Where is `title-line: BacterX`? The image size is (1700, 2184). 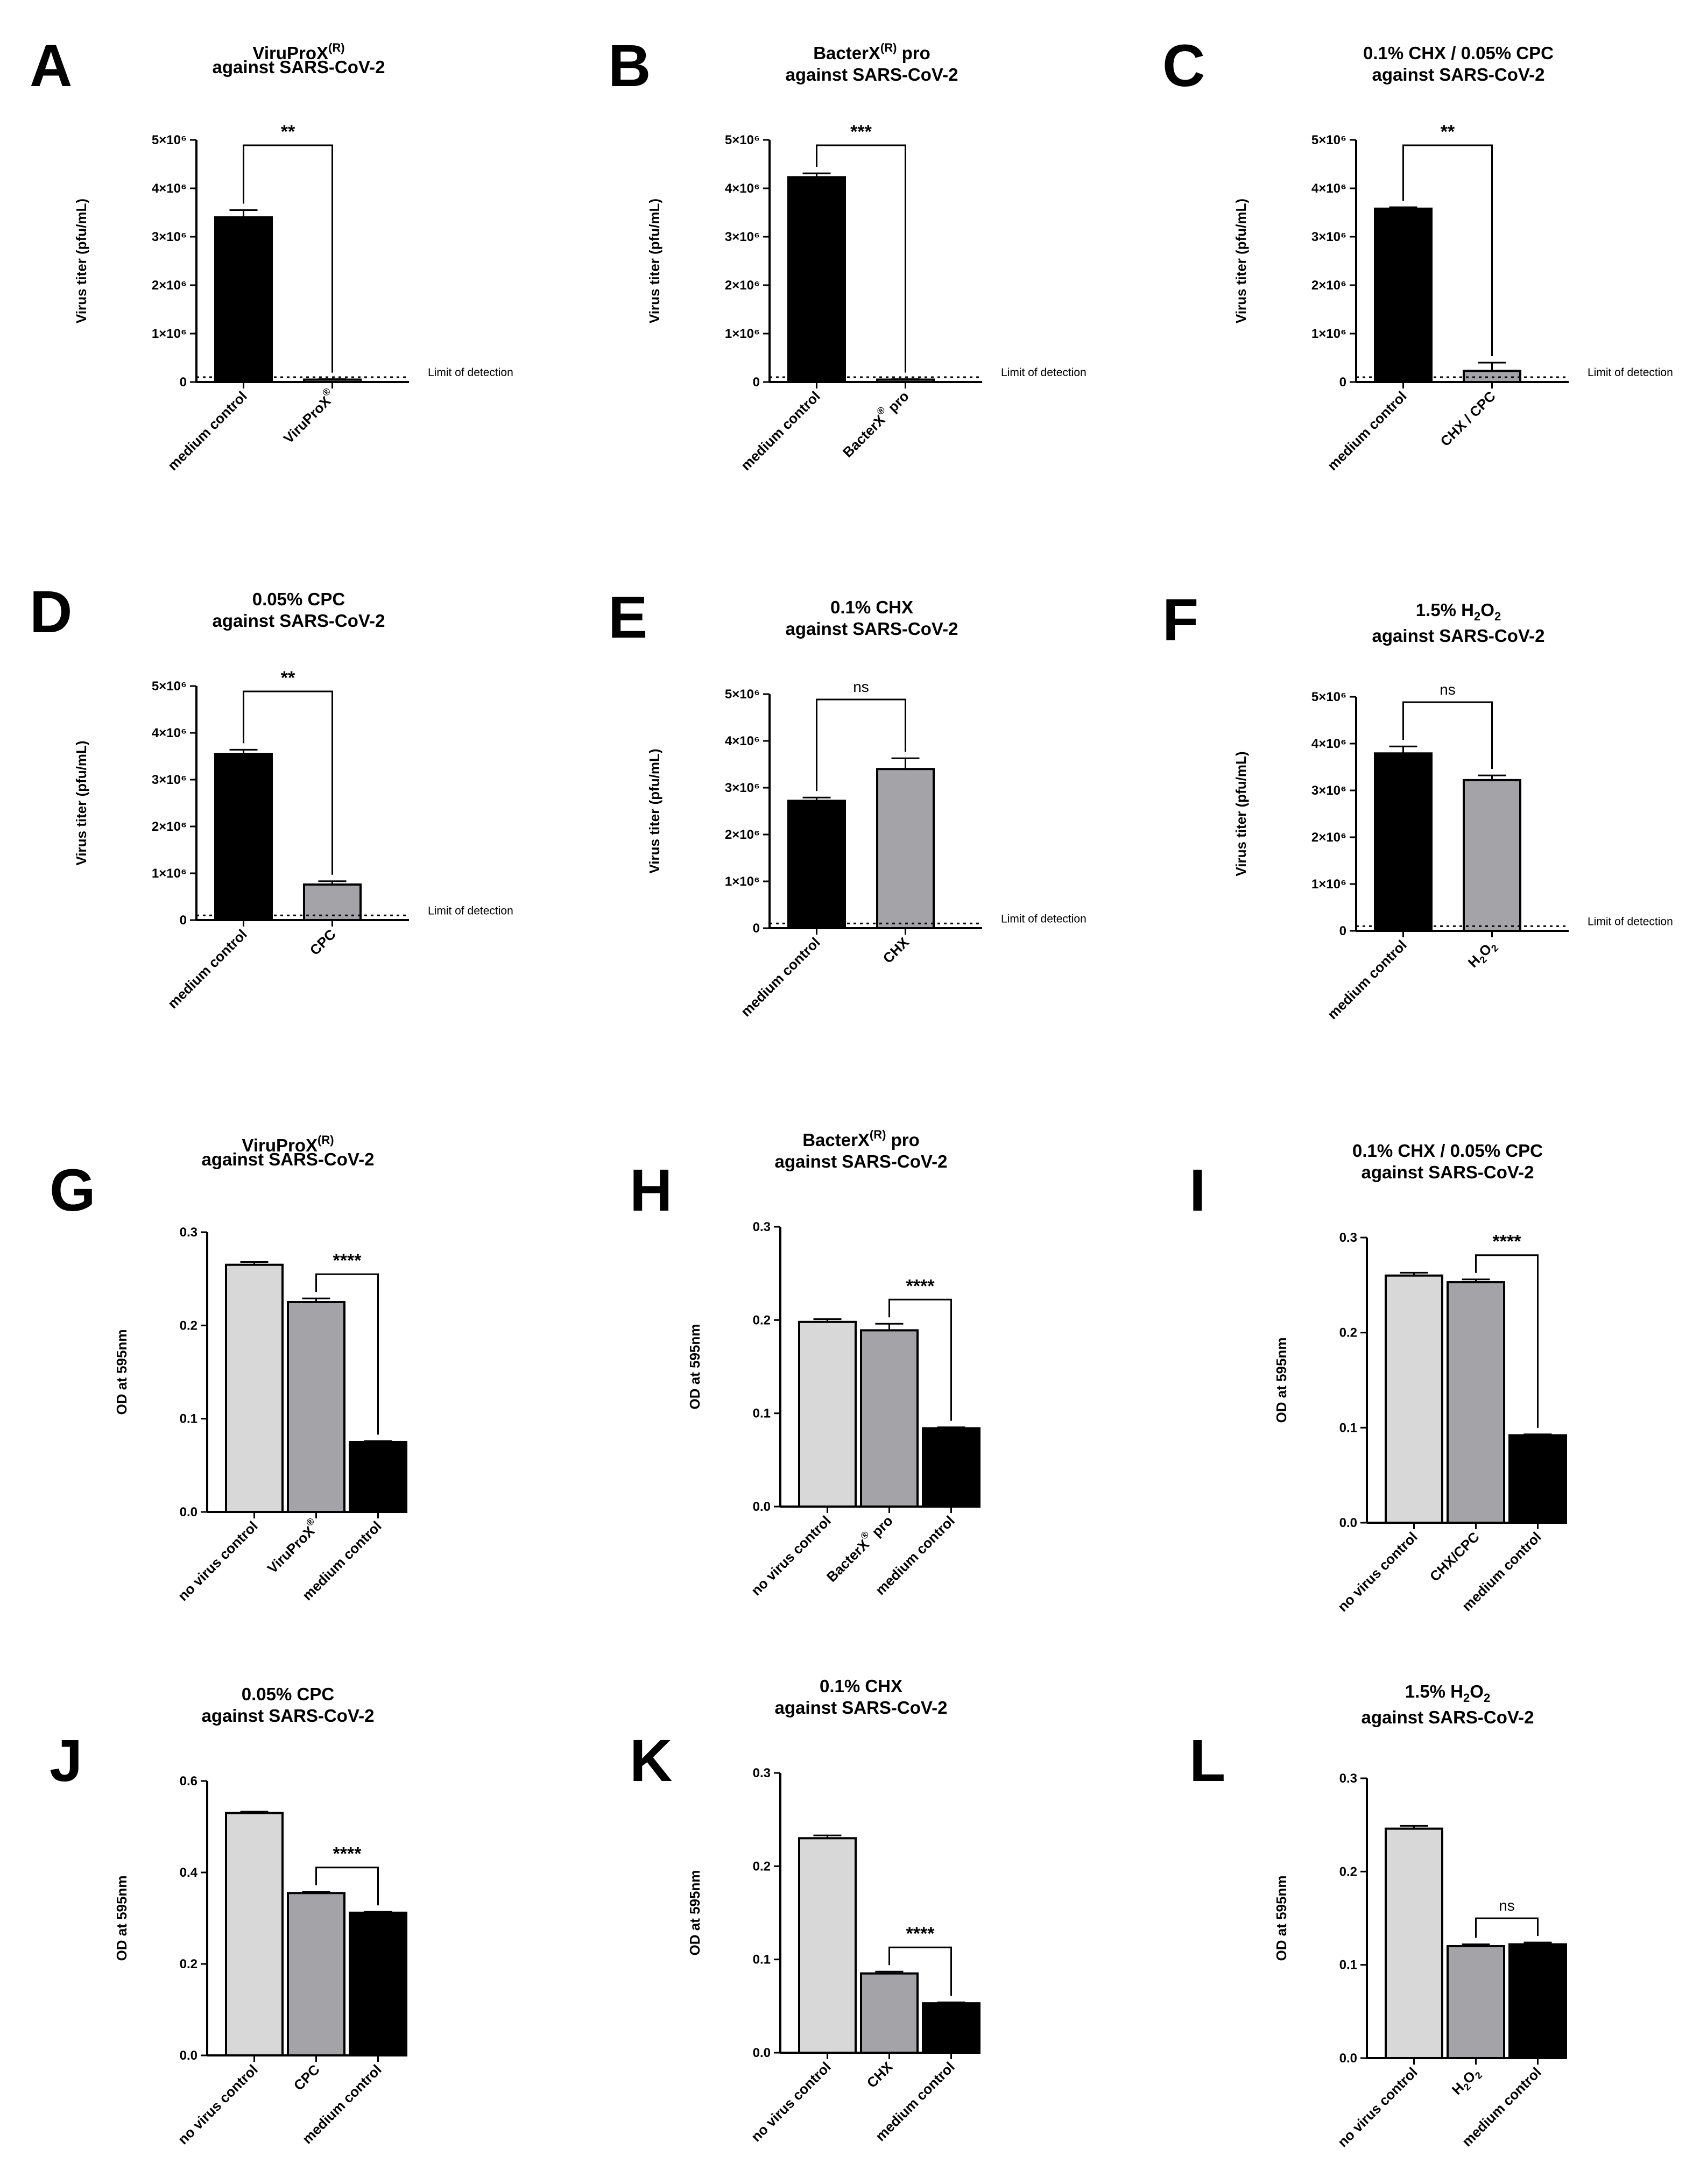
title-line: BacterX is located at coordinates (846, 53).